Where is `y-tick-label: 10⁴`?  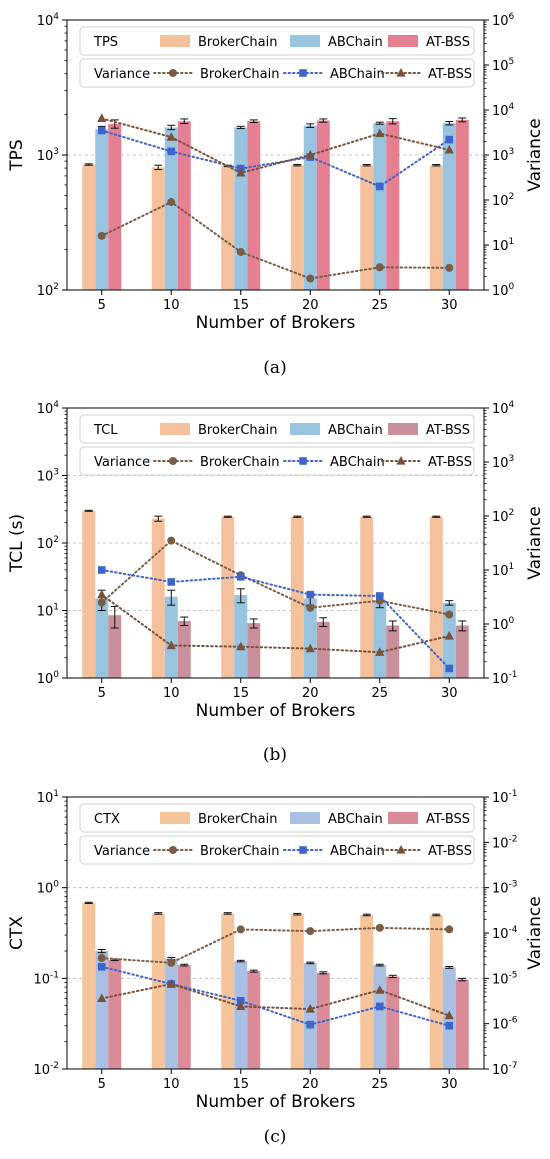
y-tick-label: 10⁴ is located at coordinates (48, 20).